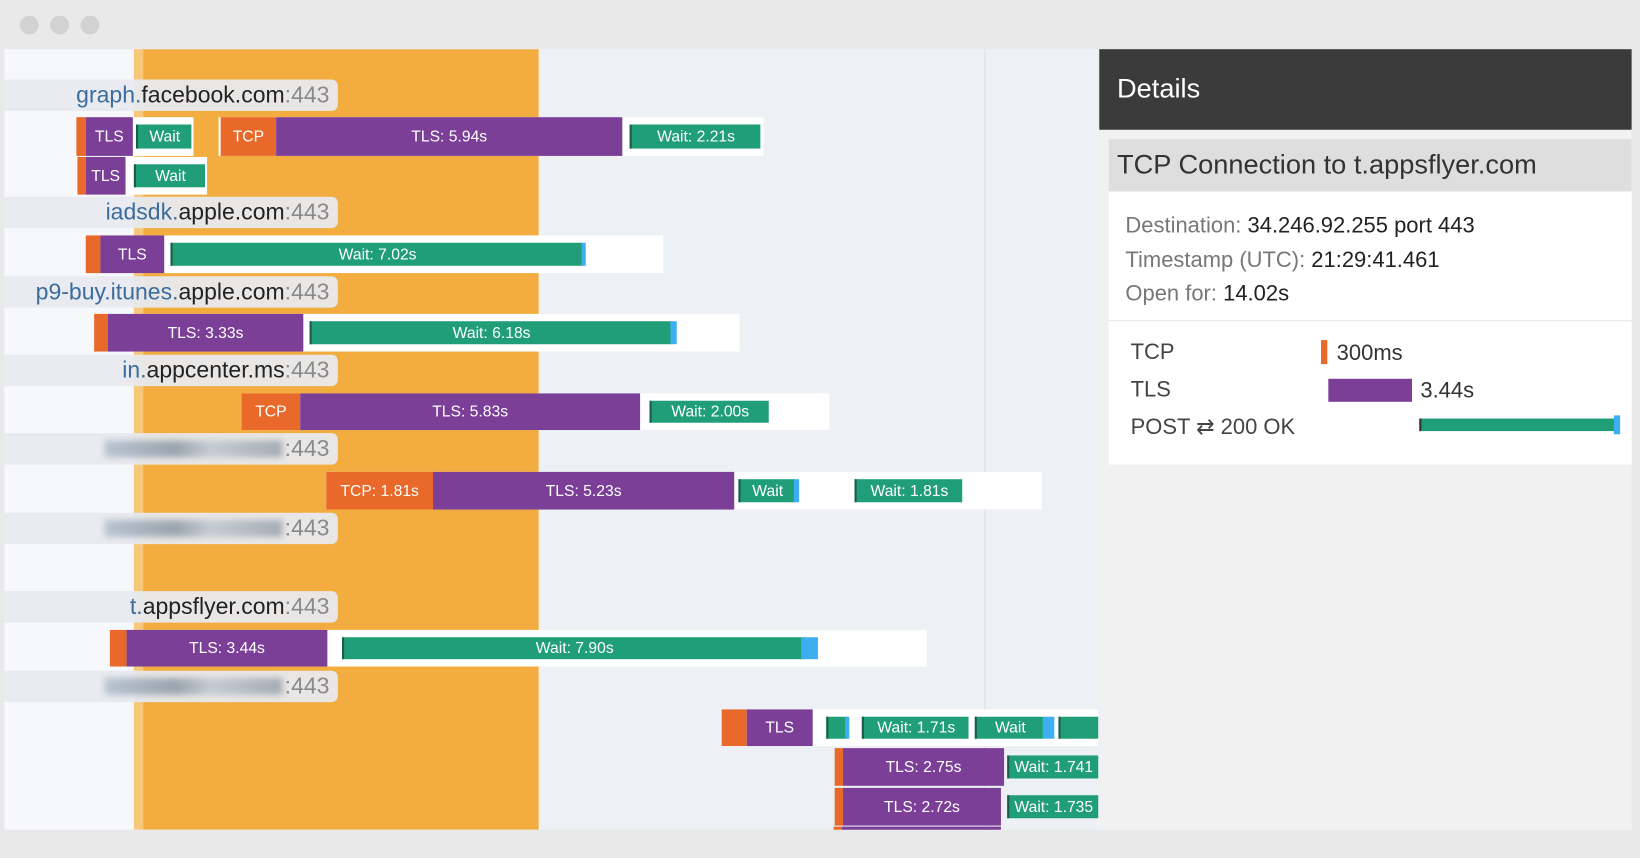 The width and height of the screenshot is (1640, 858). Describe the element at coordinates (213, 606) in the screenshot. I see `host-domain: appsflyer.com` at that location.